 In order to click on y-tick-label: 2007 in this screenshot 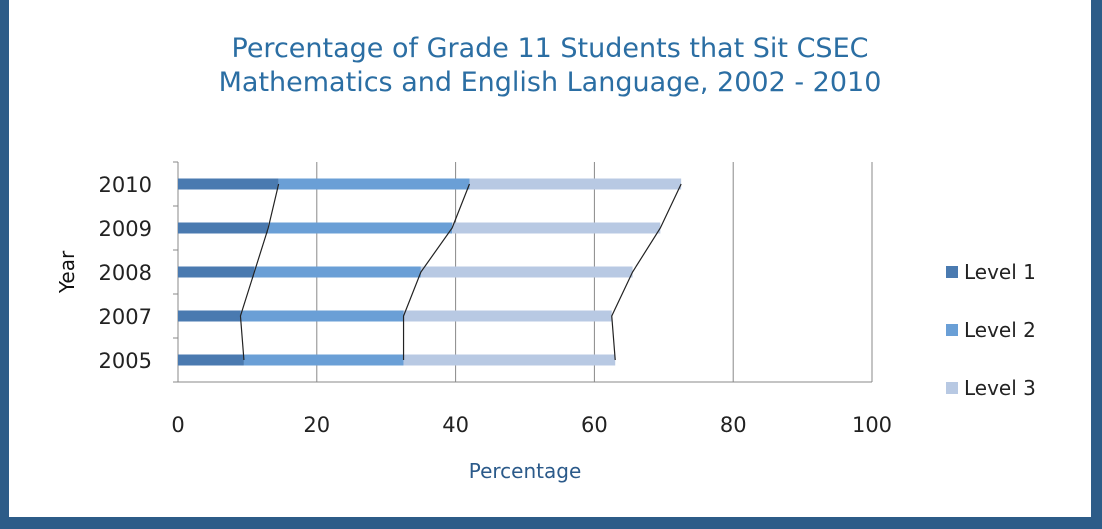, I will do `click(125, 317)`.